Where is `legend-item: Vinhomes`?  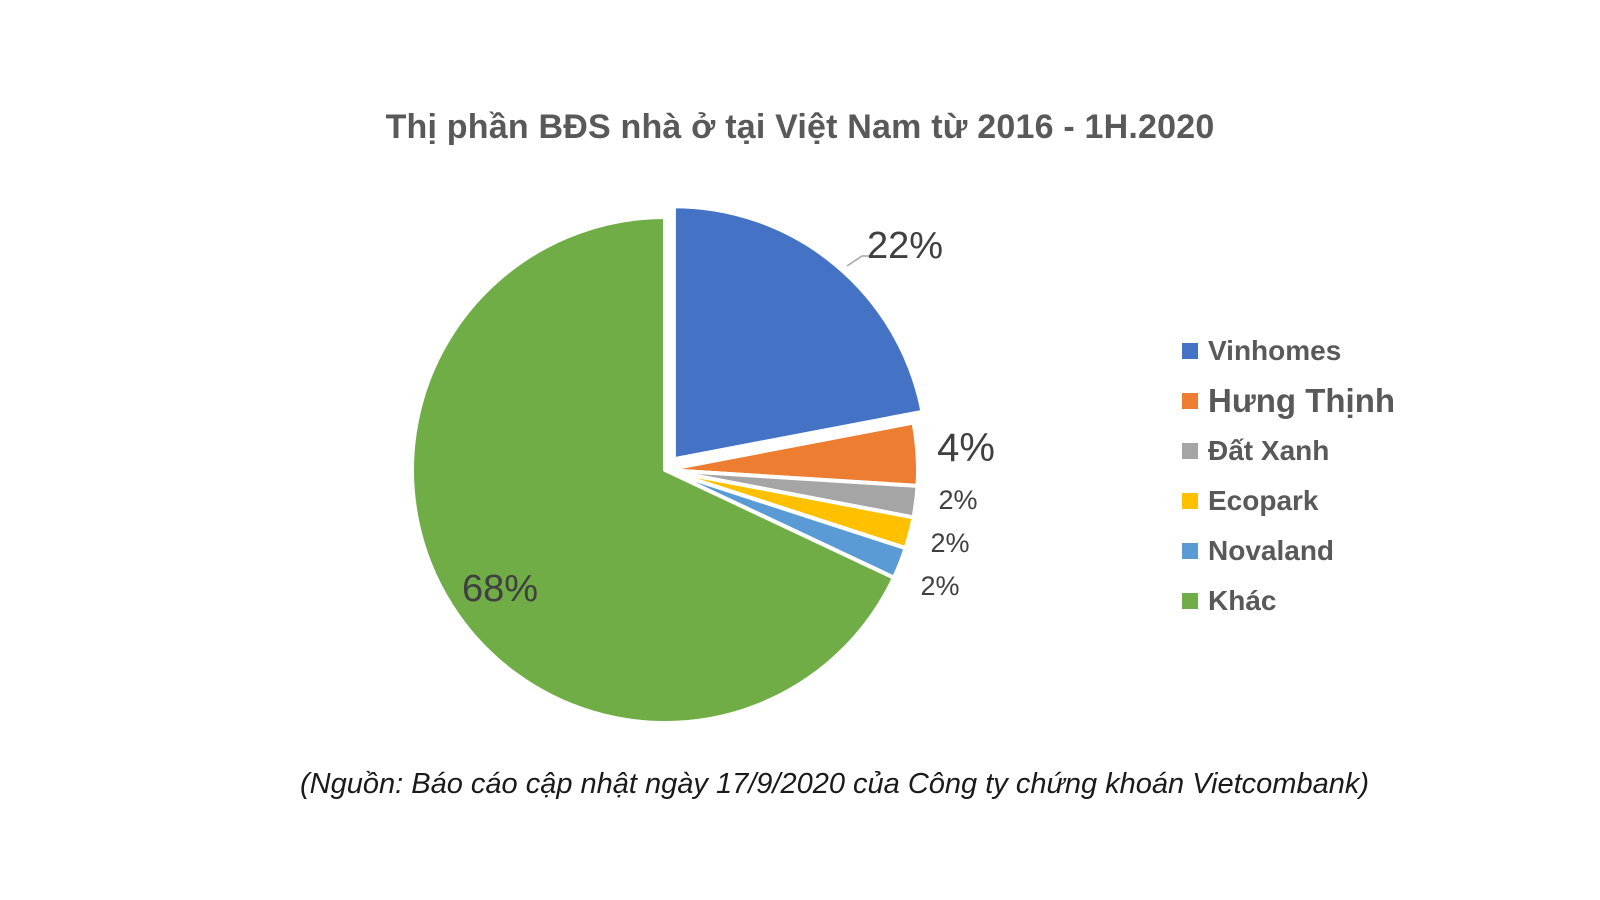 legend-item: Vinhomes is located at coordinates (1332, 351).